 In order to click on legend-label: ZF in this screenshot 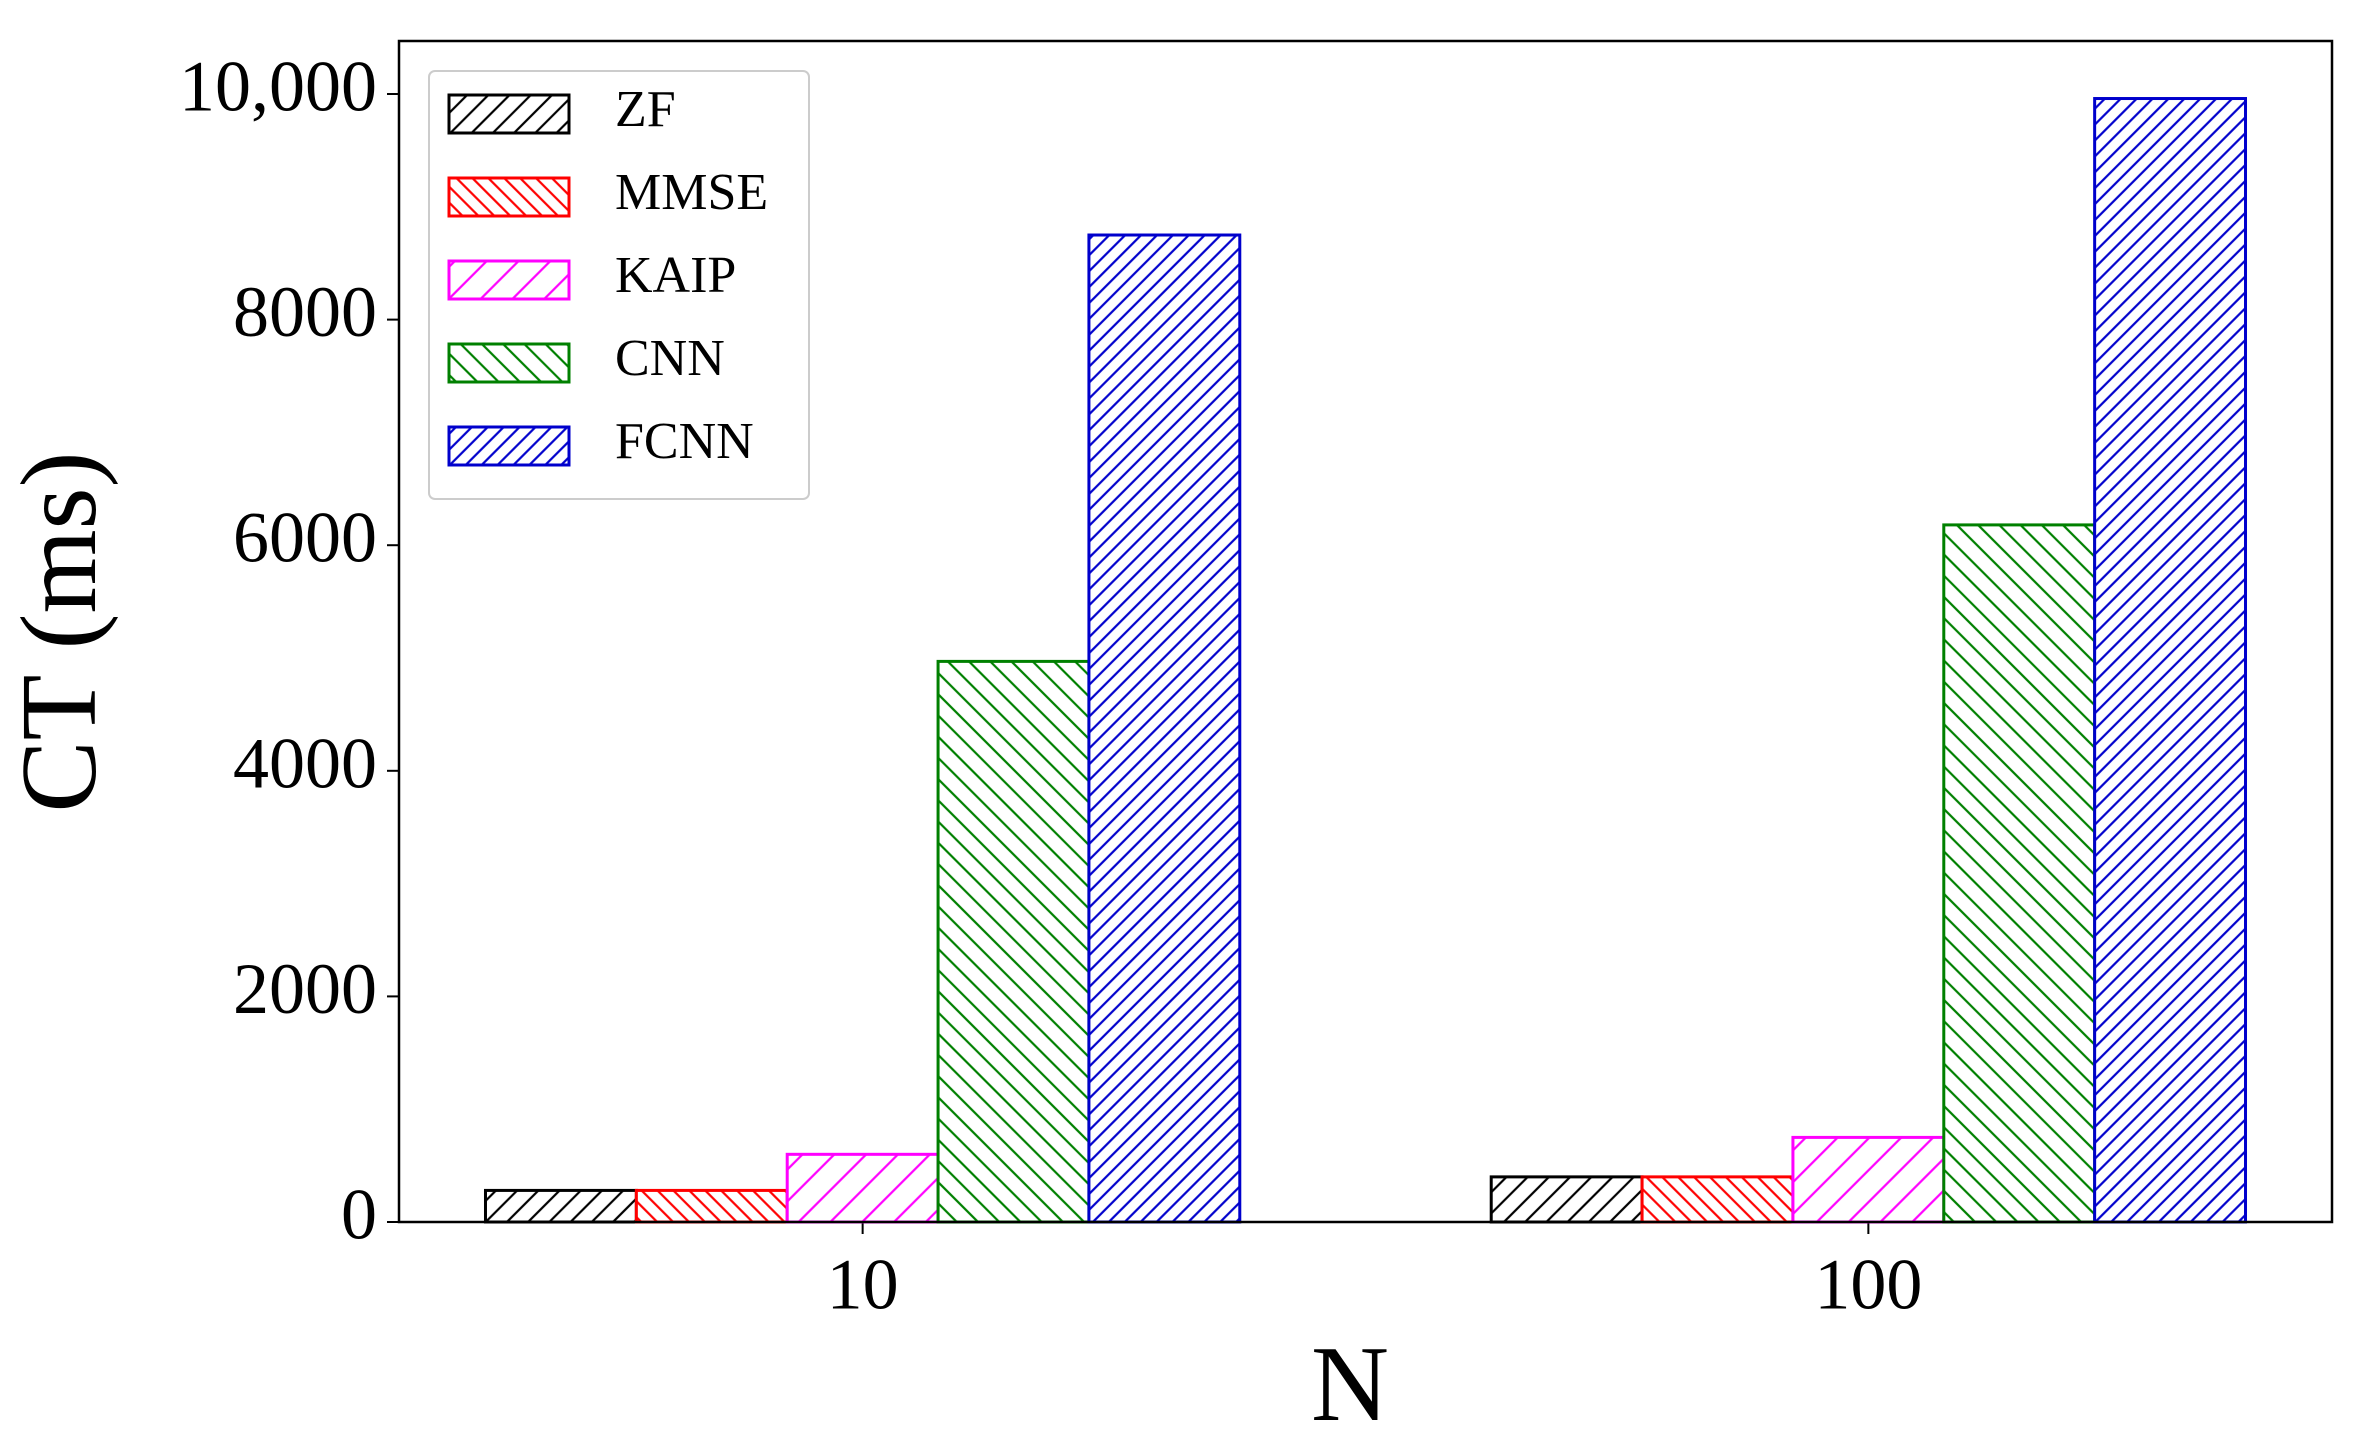, I will do `click(645, 109)`.